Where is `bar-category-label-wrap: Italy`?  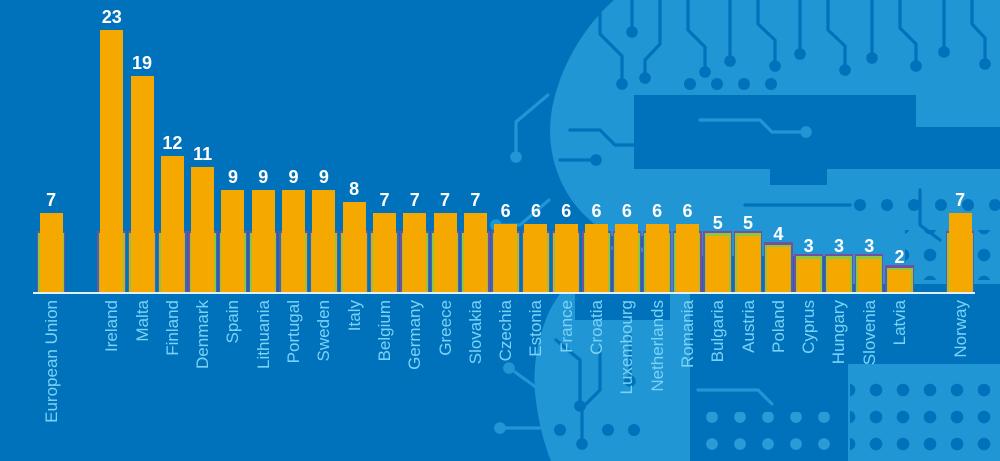 bar-category-label-wrap: Italy is located at coordinates (354, 315).